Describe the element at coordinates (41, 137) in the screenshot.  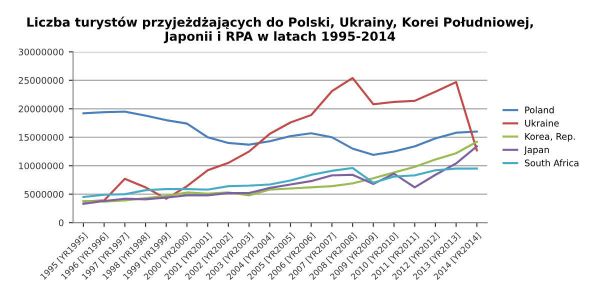
I see `y-tick-label: 15000000` at that location.